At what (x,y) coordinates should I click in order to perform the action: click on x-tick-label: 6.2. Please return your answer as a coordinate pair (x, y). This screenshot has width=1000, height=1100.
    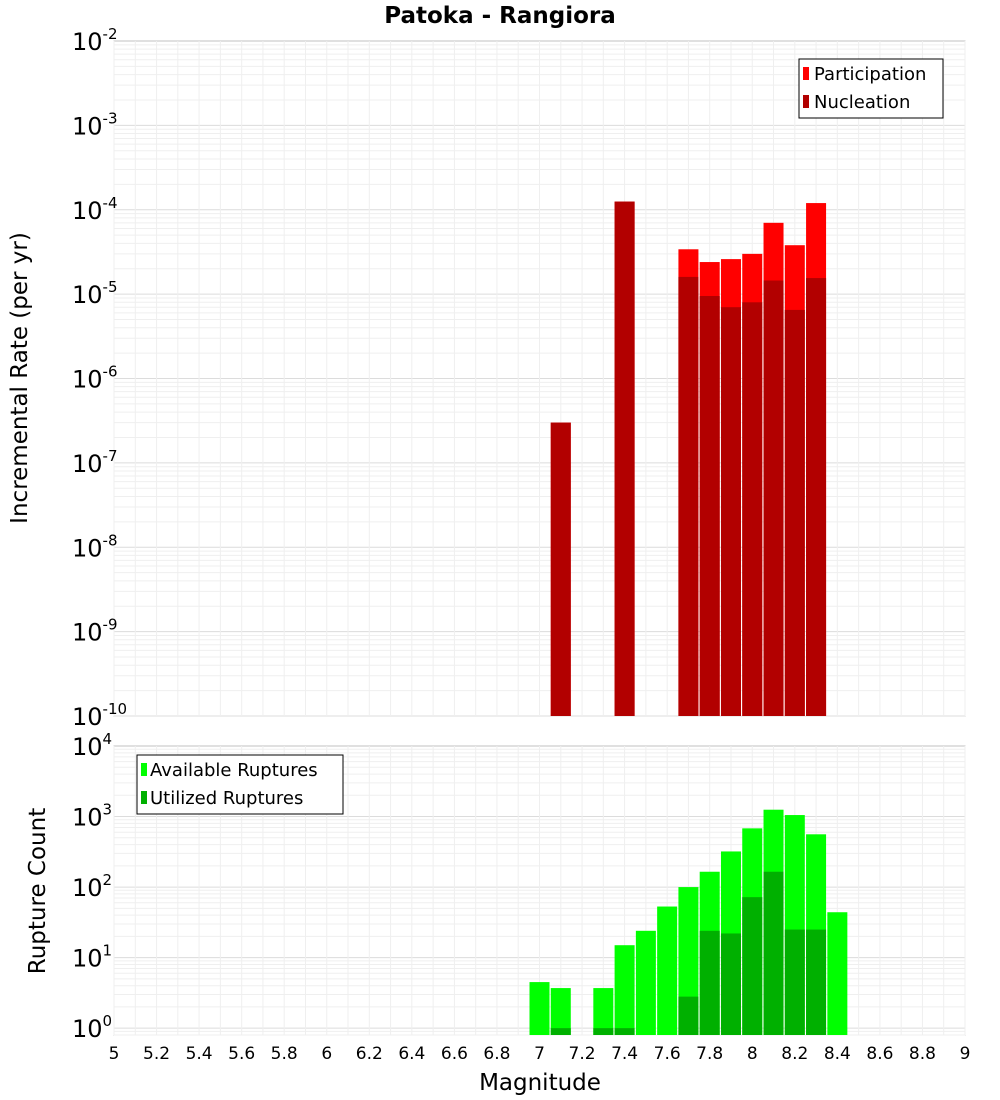
    Looking at the image, I should click on (369, 1054).